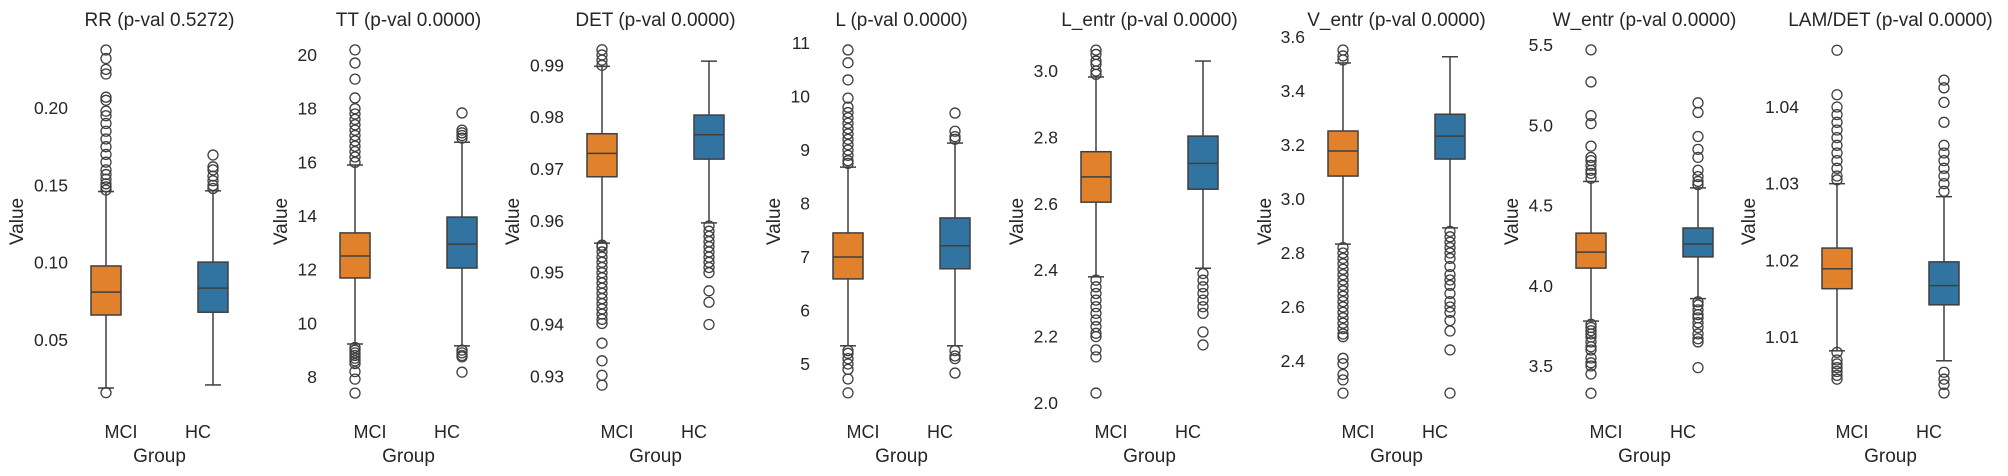  Describe the element at coordinates (1541, 45) in the screenshot. I see `y-tick-label: 5.5` at that location.